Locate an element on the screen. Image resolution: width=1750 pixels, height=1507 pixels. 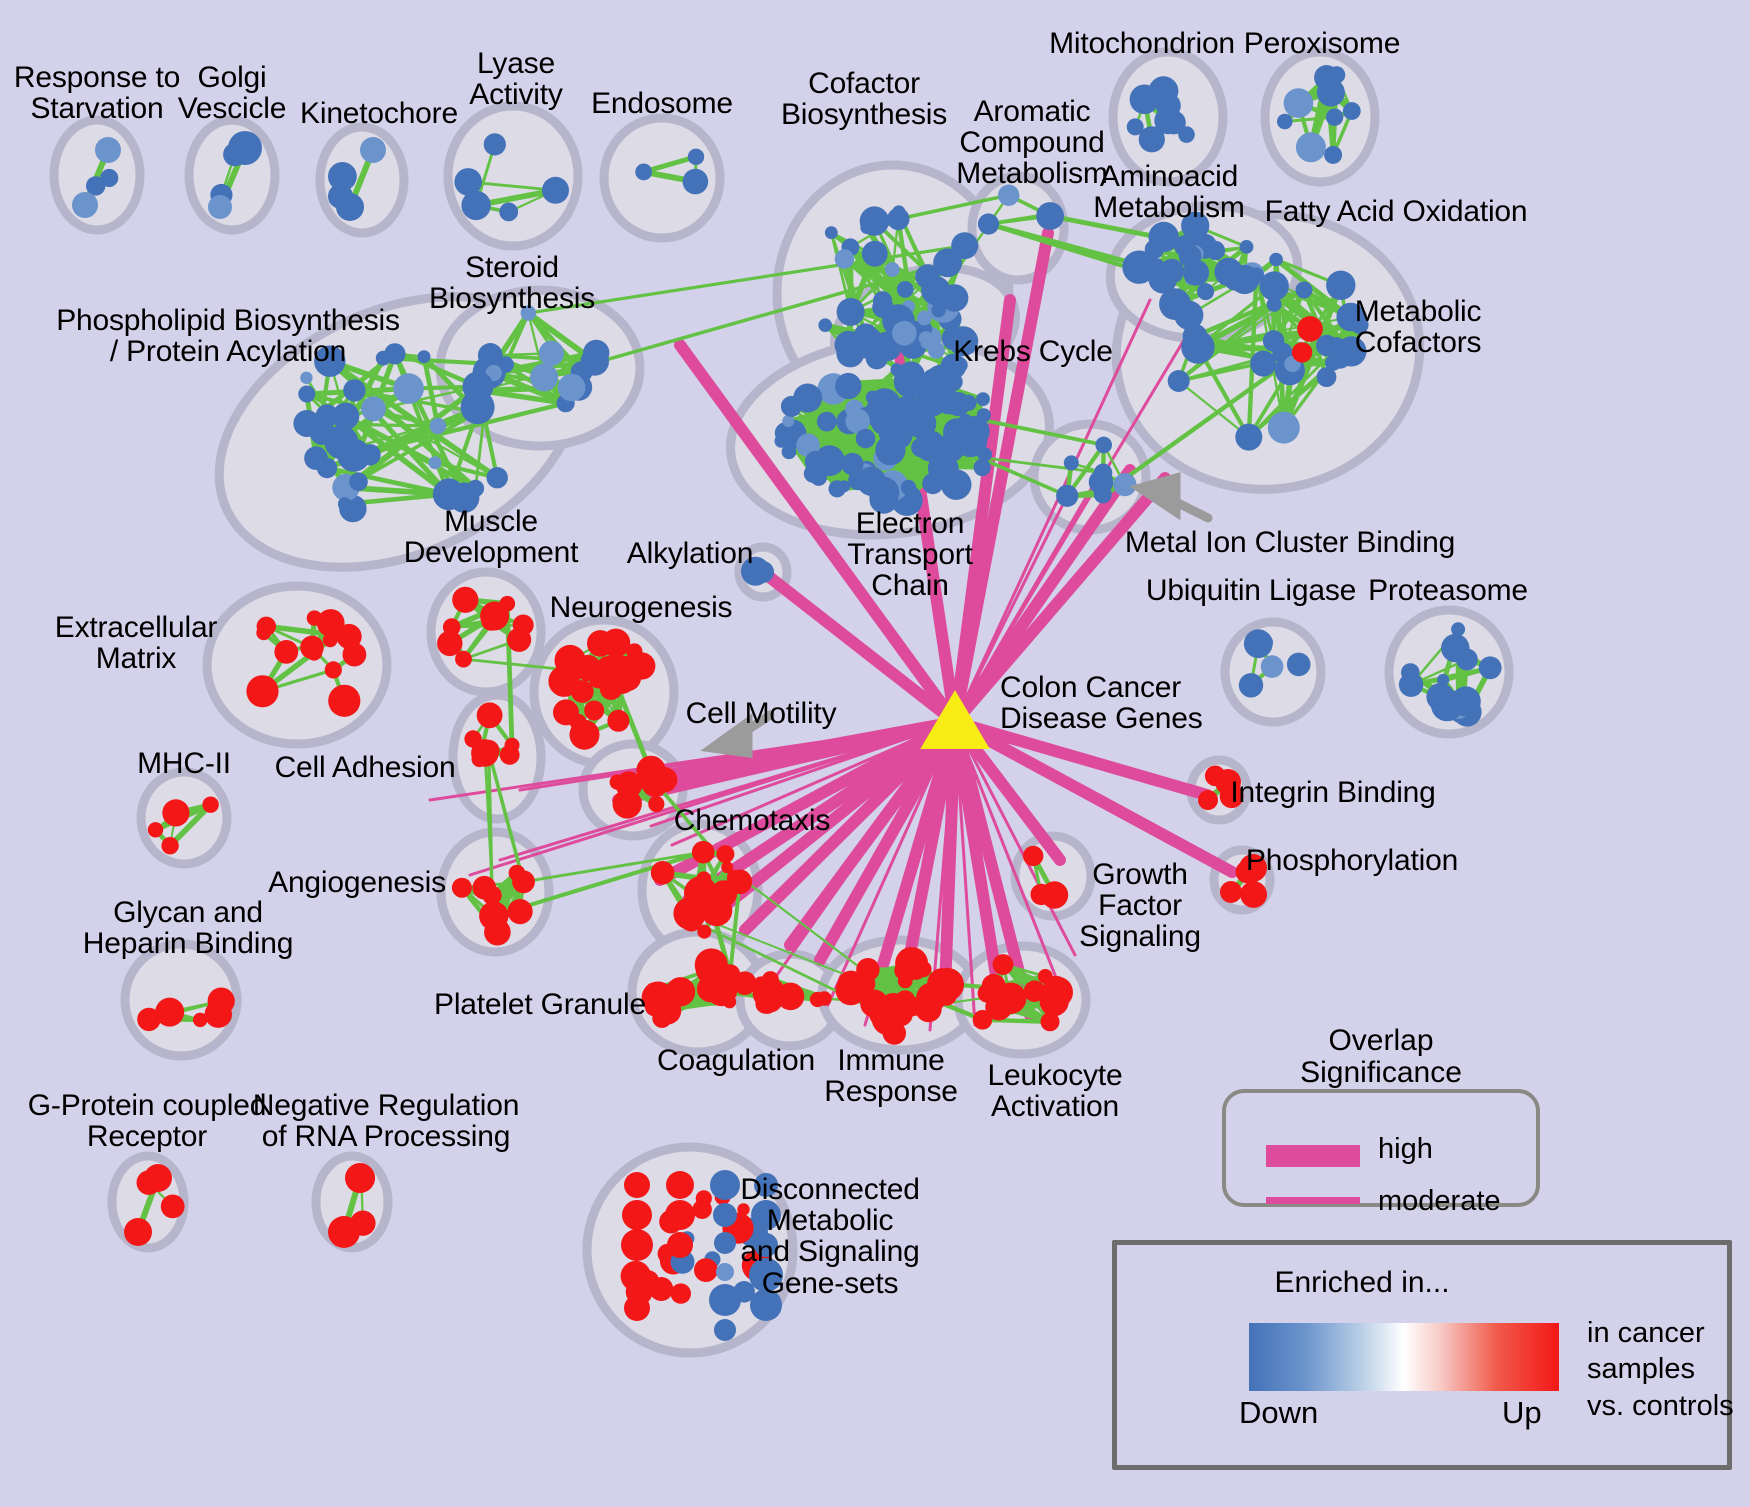
hull-g-protein-coupled-receptor is located at coordinates (148, 1202).